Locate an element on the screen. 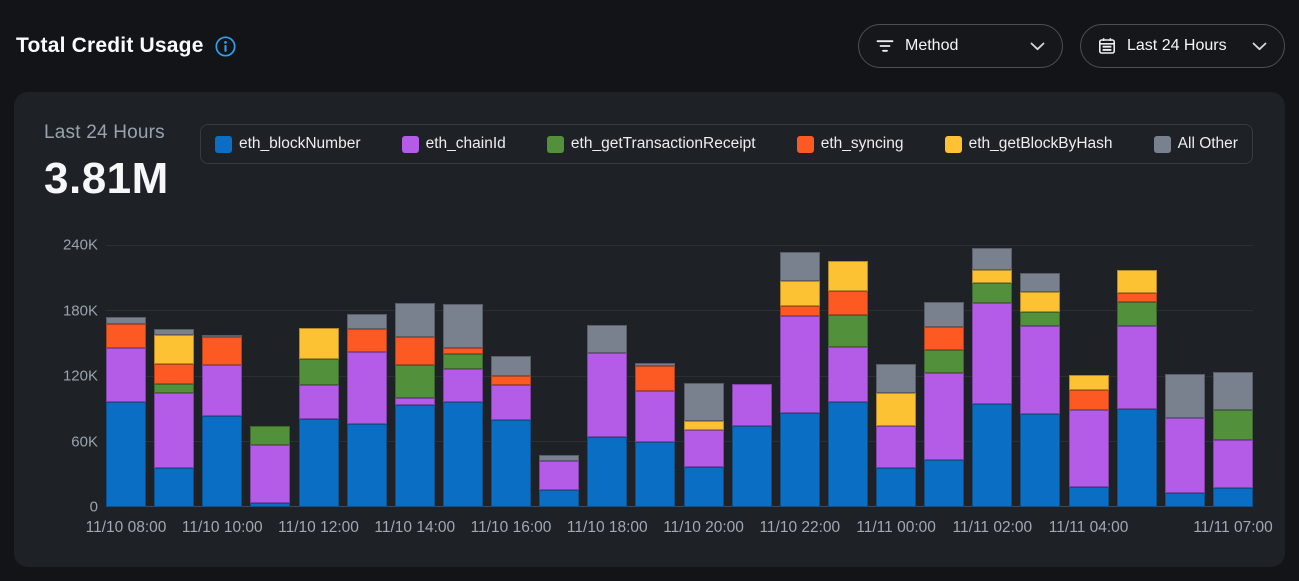 The height and width of the screenshot is (581, 1299). legend-label: eth_blockNumber is located at coordinates (300, 143).